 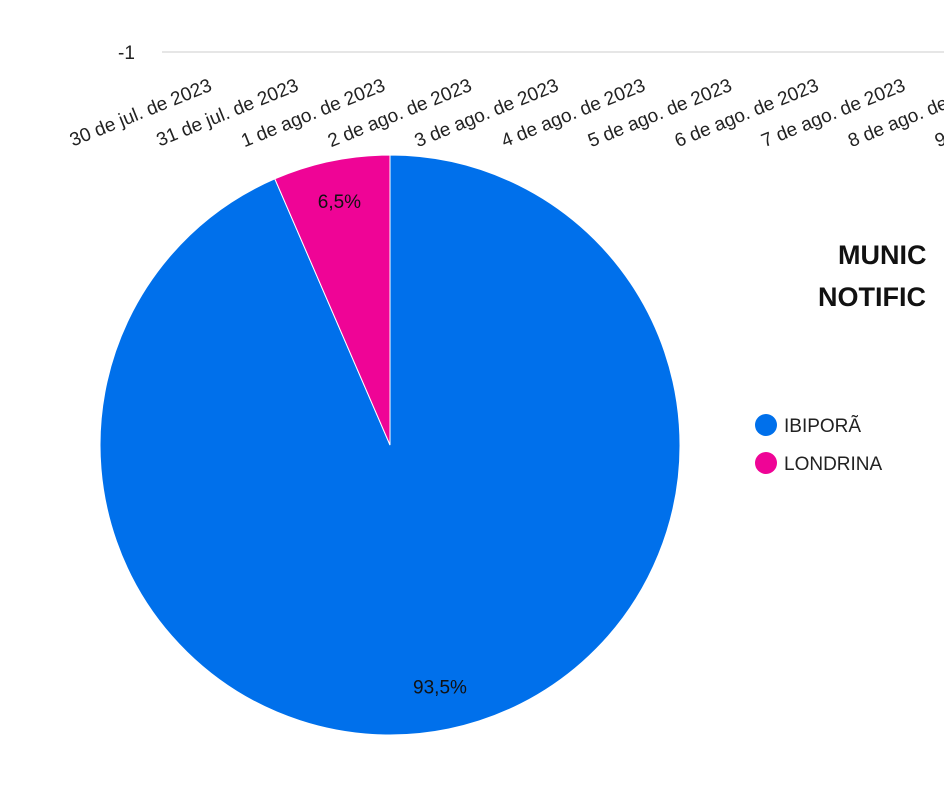 I want to click on slice-labels: 93,5% 6,5%, so click(x=392, y=445).